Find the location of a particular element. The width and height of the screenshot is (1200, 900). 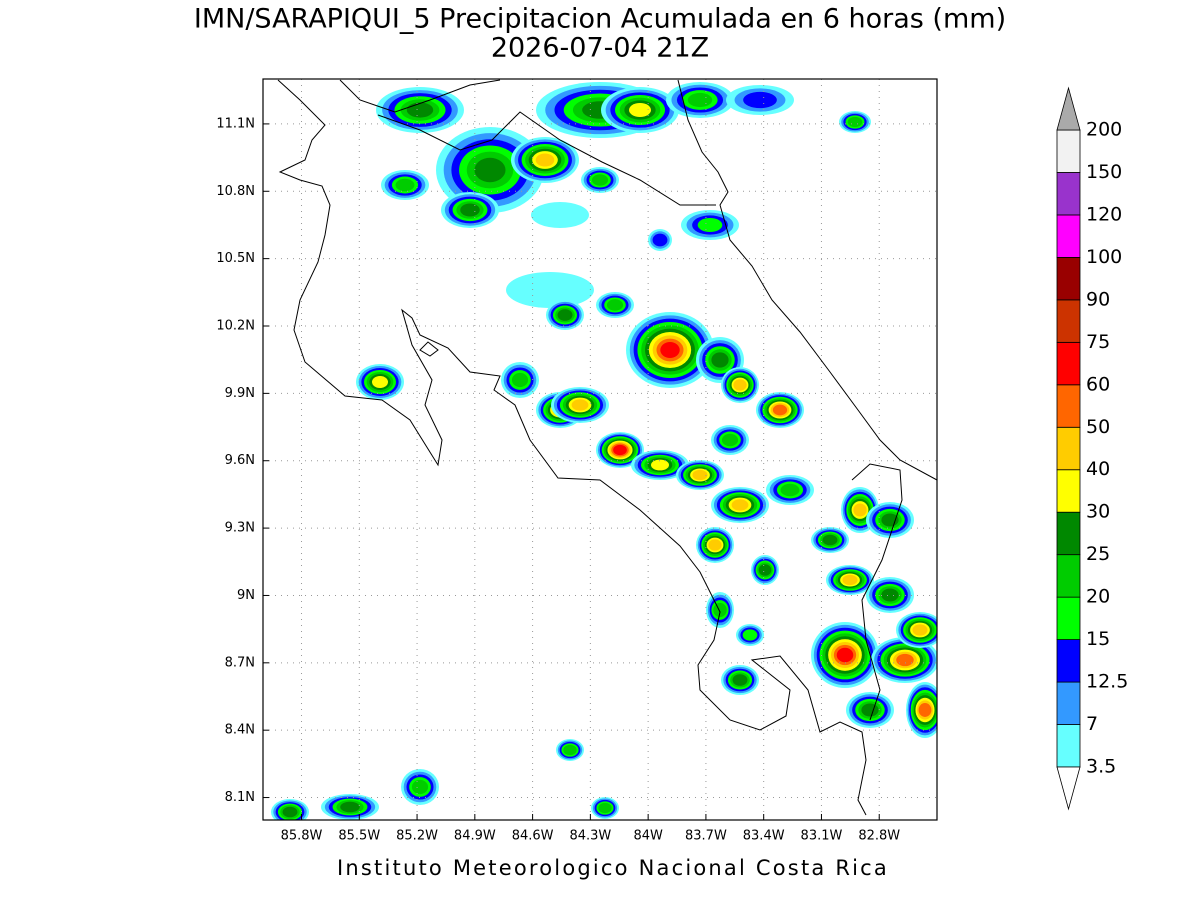

x-tick-label: 85.2W is located at coordinates (417, 836).